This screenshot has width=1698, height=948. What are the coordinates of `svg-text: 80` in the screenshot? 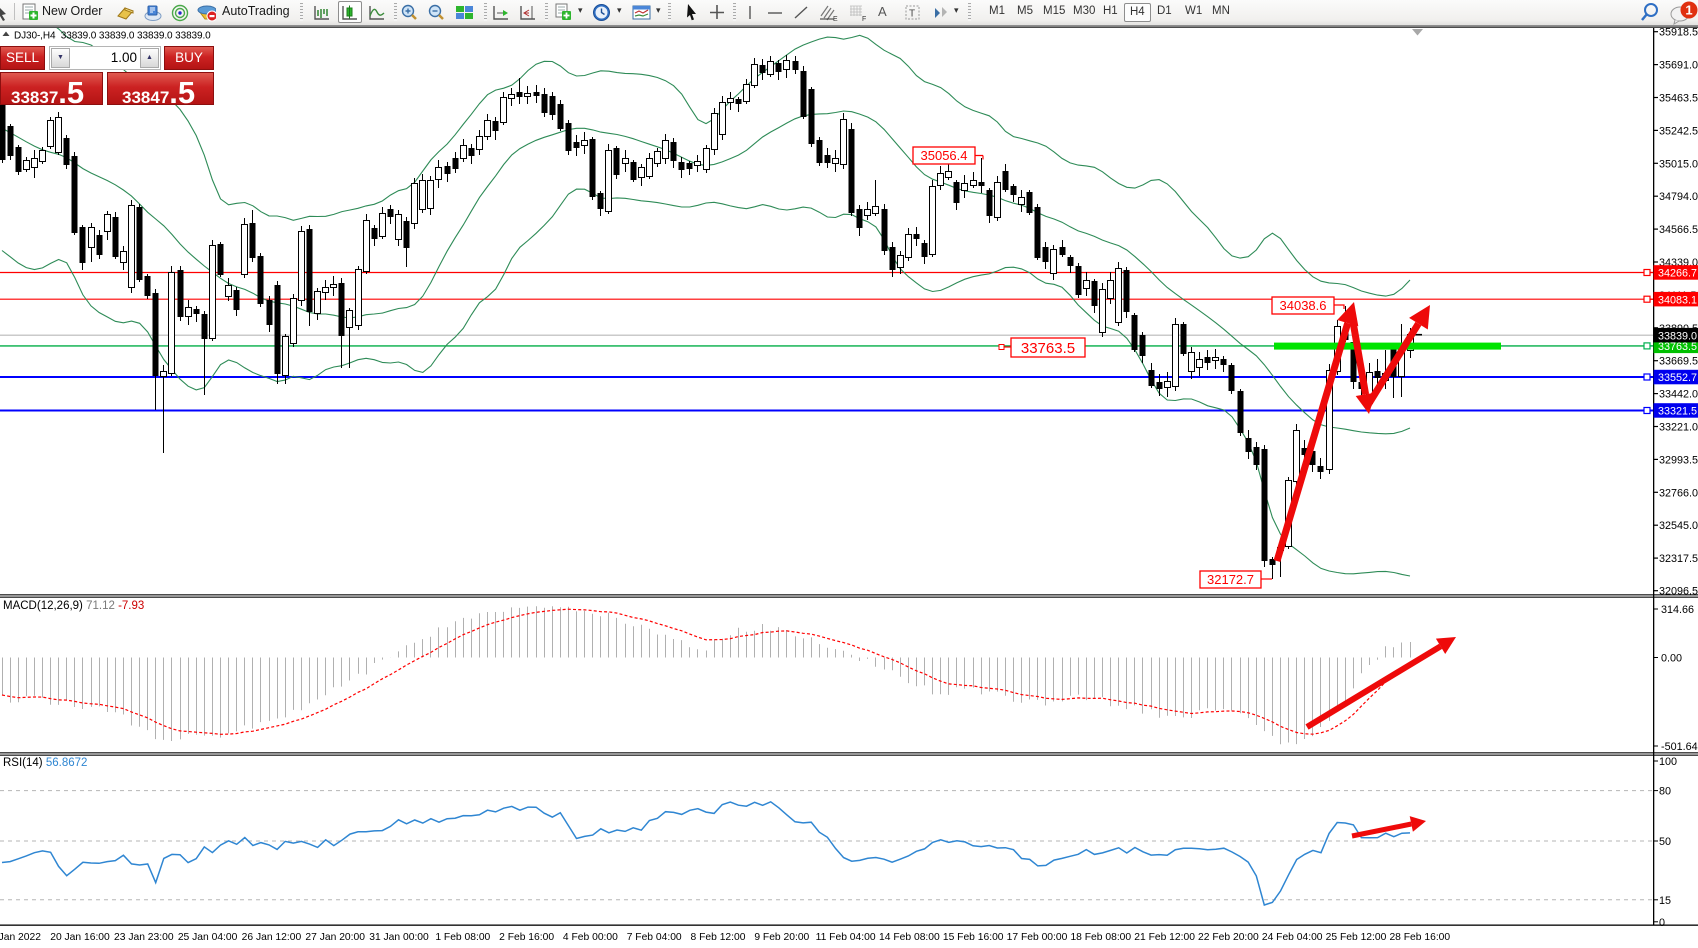 It's located at (1665, 792).